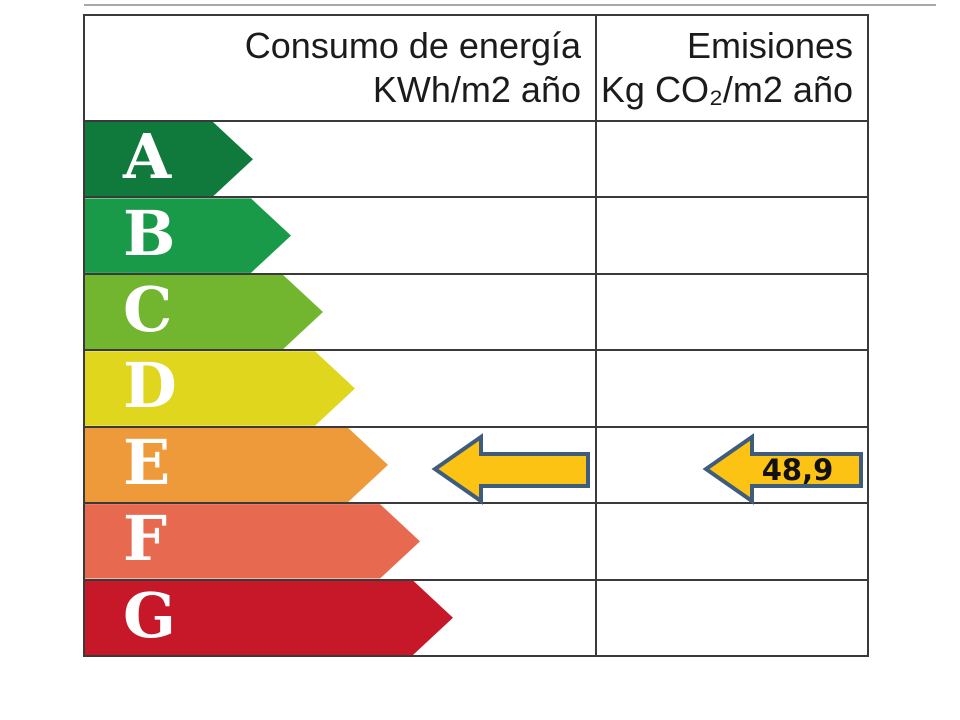 The height and width of the screenshot is (720, 960). I want to click on consumption-header-line1: Consumo de energía, so click(412, 45).